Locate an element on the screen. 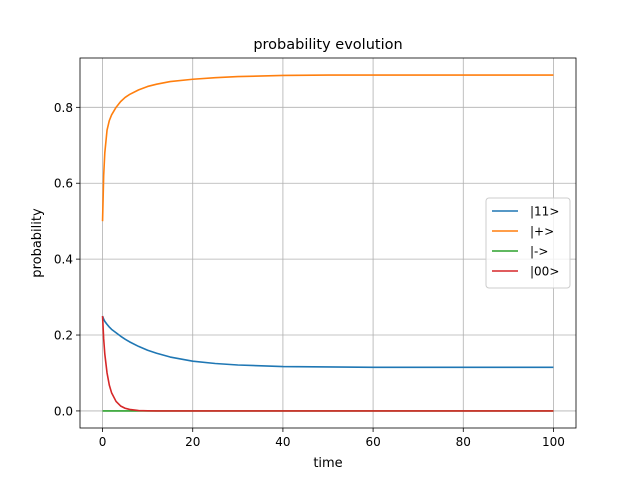 This screenshot has width=640, height=484. legend: |11> |+> |-> |00> is located at coordinates (528, 243).